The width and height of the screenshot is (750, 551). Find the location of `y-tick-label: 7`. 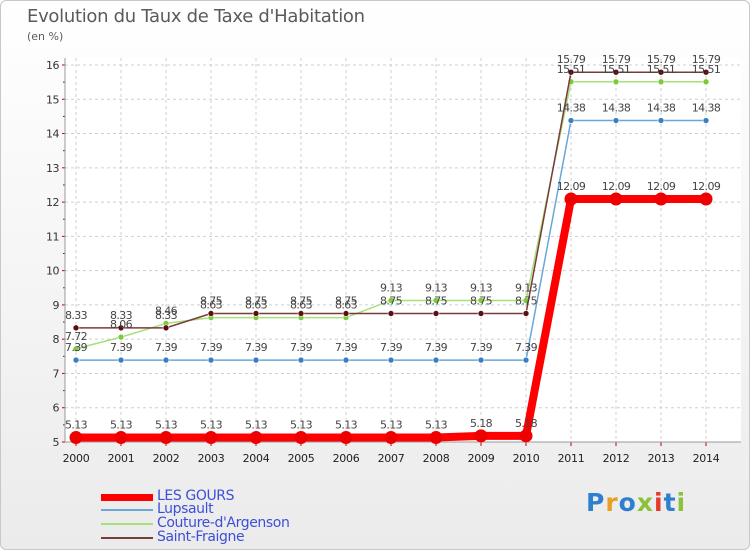

y-tick-label: 7 is located at coordinates (56, 373).